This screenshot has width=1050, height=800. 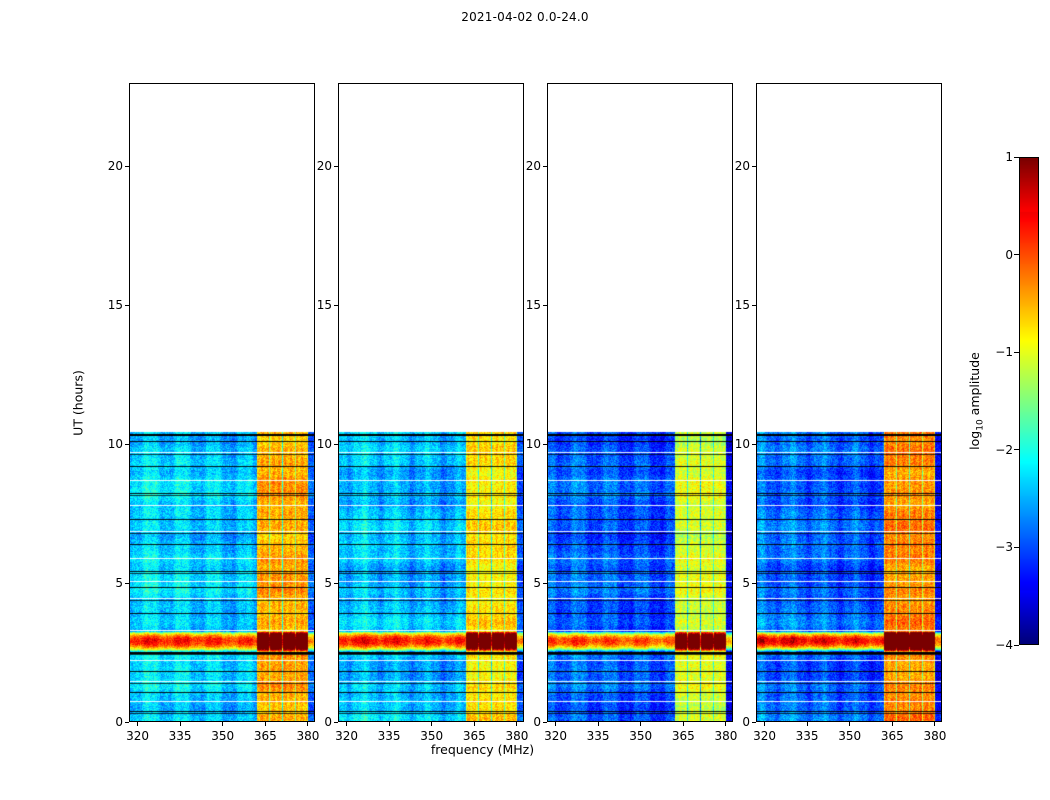 I want to click on colorbar-tick-label: −4, so click(x=1004, y=645).